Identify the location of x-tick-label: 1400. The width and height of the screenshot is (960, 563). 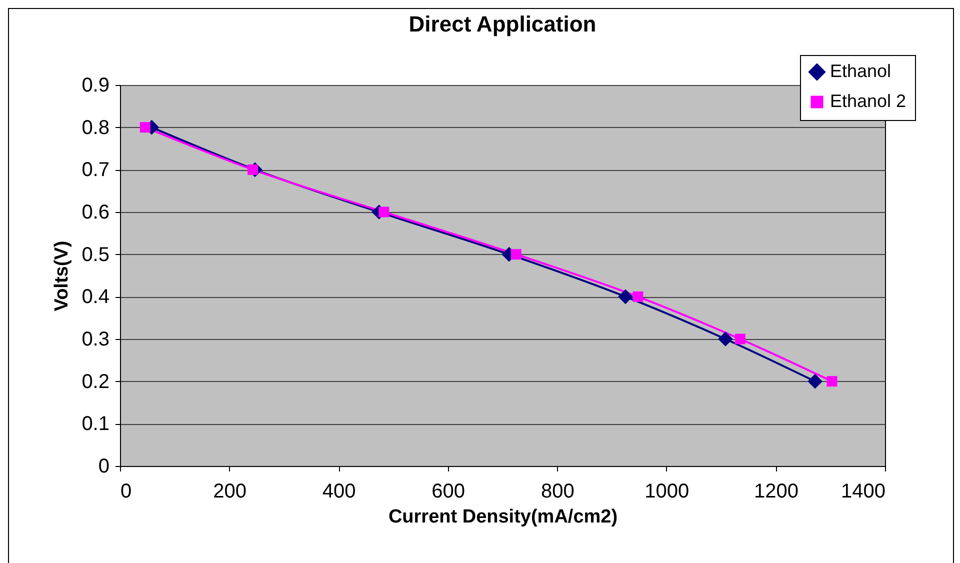
(863, 491).